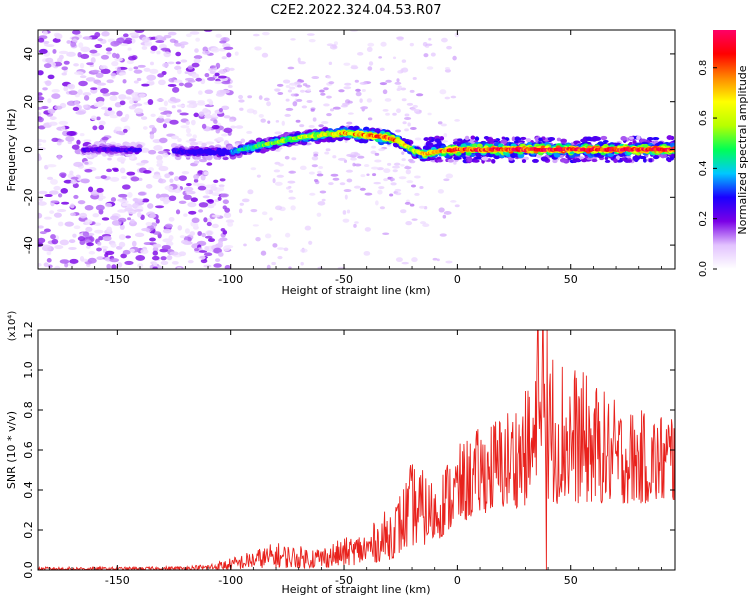 Image resolution: width=750 pixels, height=600 pixels. Describe the element at coordinates (742, 149) in the screenshot. I see `colorbar-label: Normalized spectral amplitude` at that location.